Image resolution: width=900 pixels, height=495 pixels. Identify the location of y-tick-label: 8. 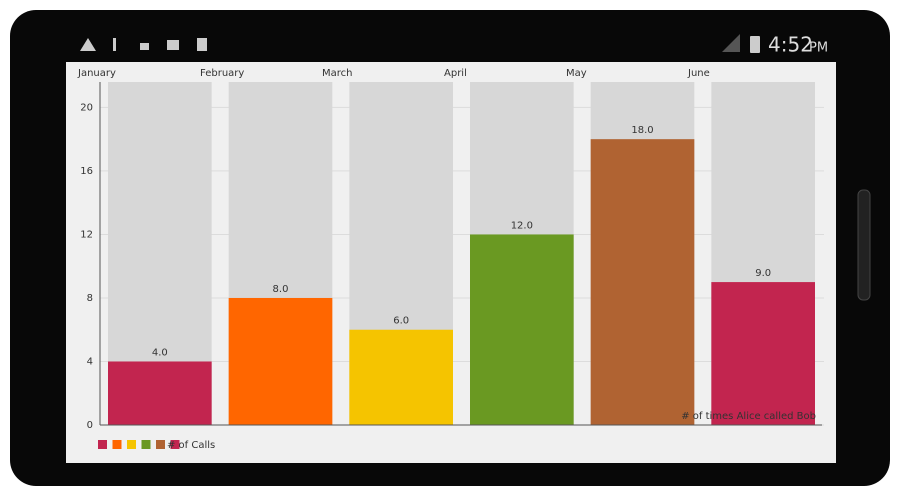
(90, 298).